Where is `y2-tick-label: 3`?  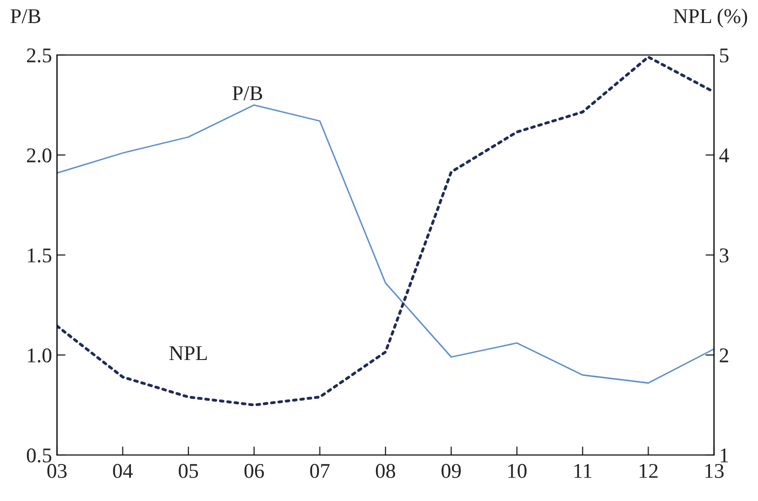 y2-tick-label: 3 is located at coordinates (724, 255).